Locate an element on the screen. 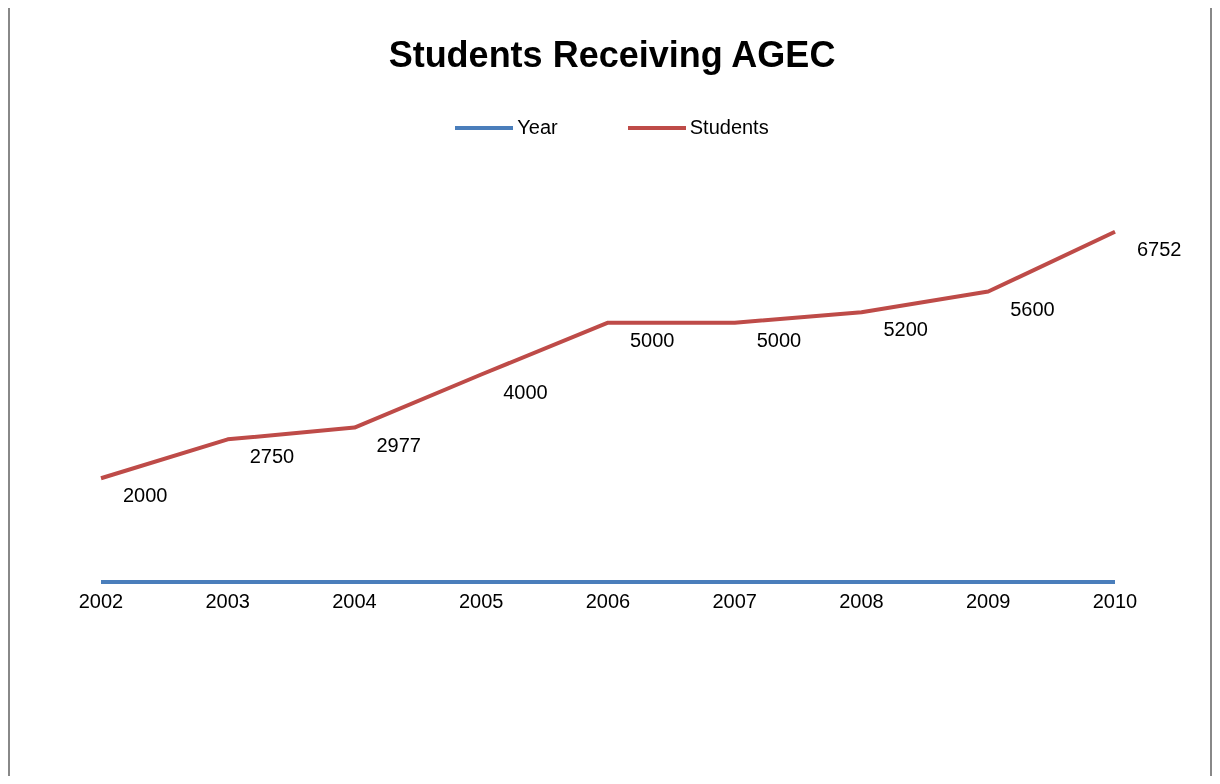 The image size is (1220, 784). legend-label: Students is located at coordinates (729, 127).